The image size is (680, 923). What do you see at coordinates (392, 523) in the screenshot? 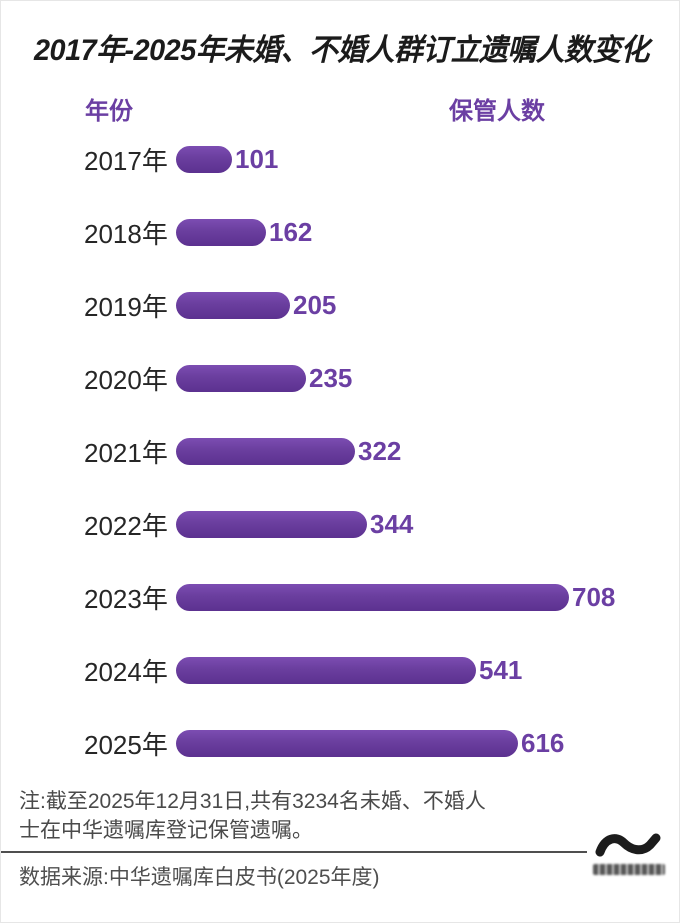
I see `value-label: 344` at bounding box center [392, 523].